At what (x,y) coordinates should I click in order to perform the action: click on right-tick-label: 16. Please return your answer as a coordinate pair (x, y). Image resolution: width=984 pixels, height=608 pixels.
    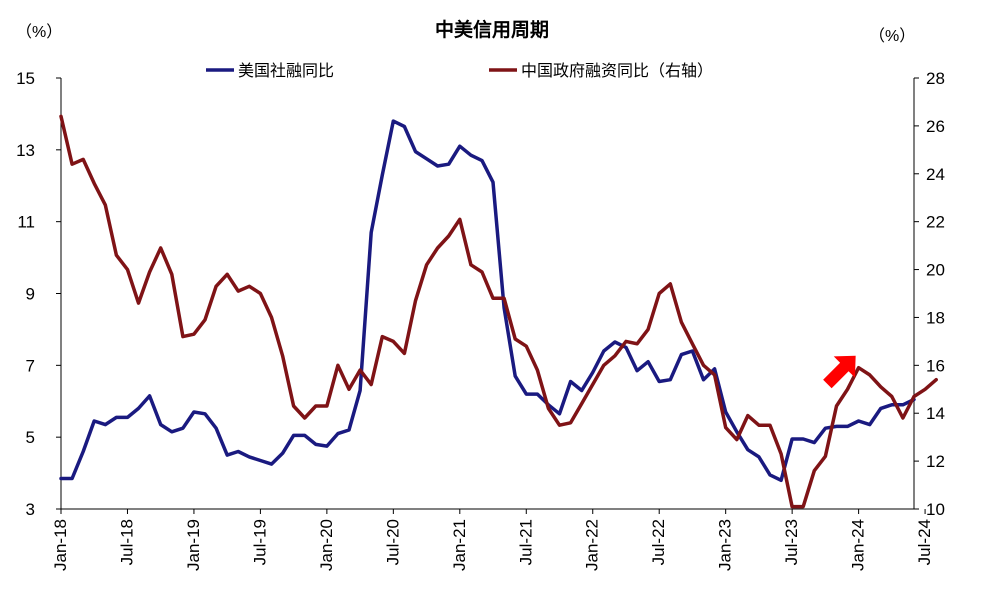
    Looking at the image, I should click on (935, 365).